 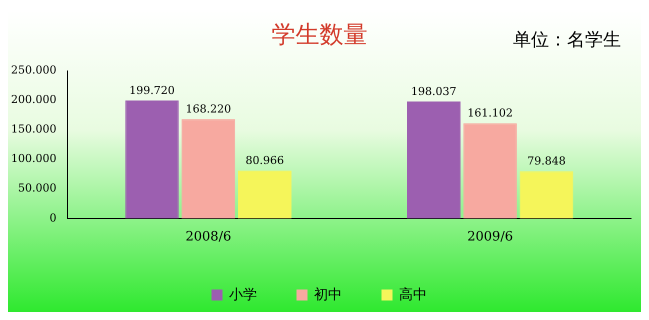 I want to click on x-tick-label: 2008/6, so click(x=208, y=237).